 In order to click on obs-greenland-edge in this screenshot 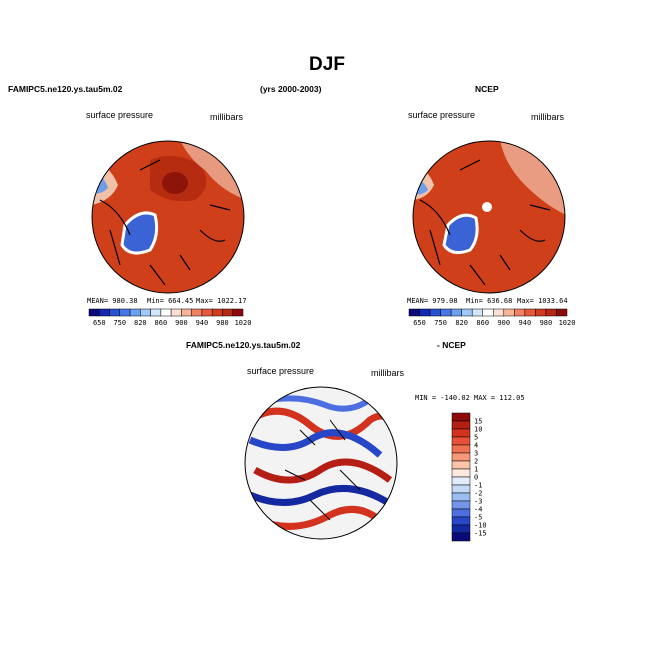, I will do `click(460, 234)`.